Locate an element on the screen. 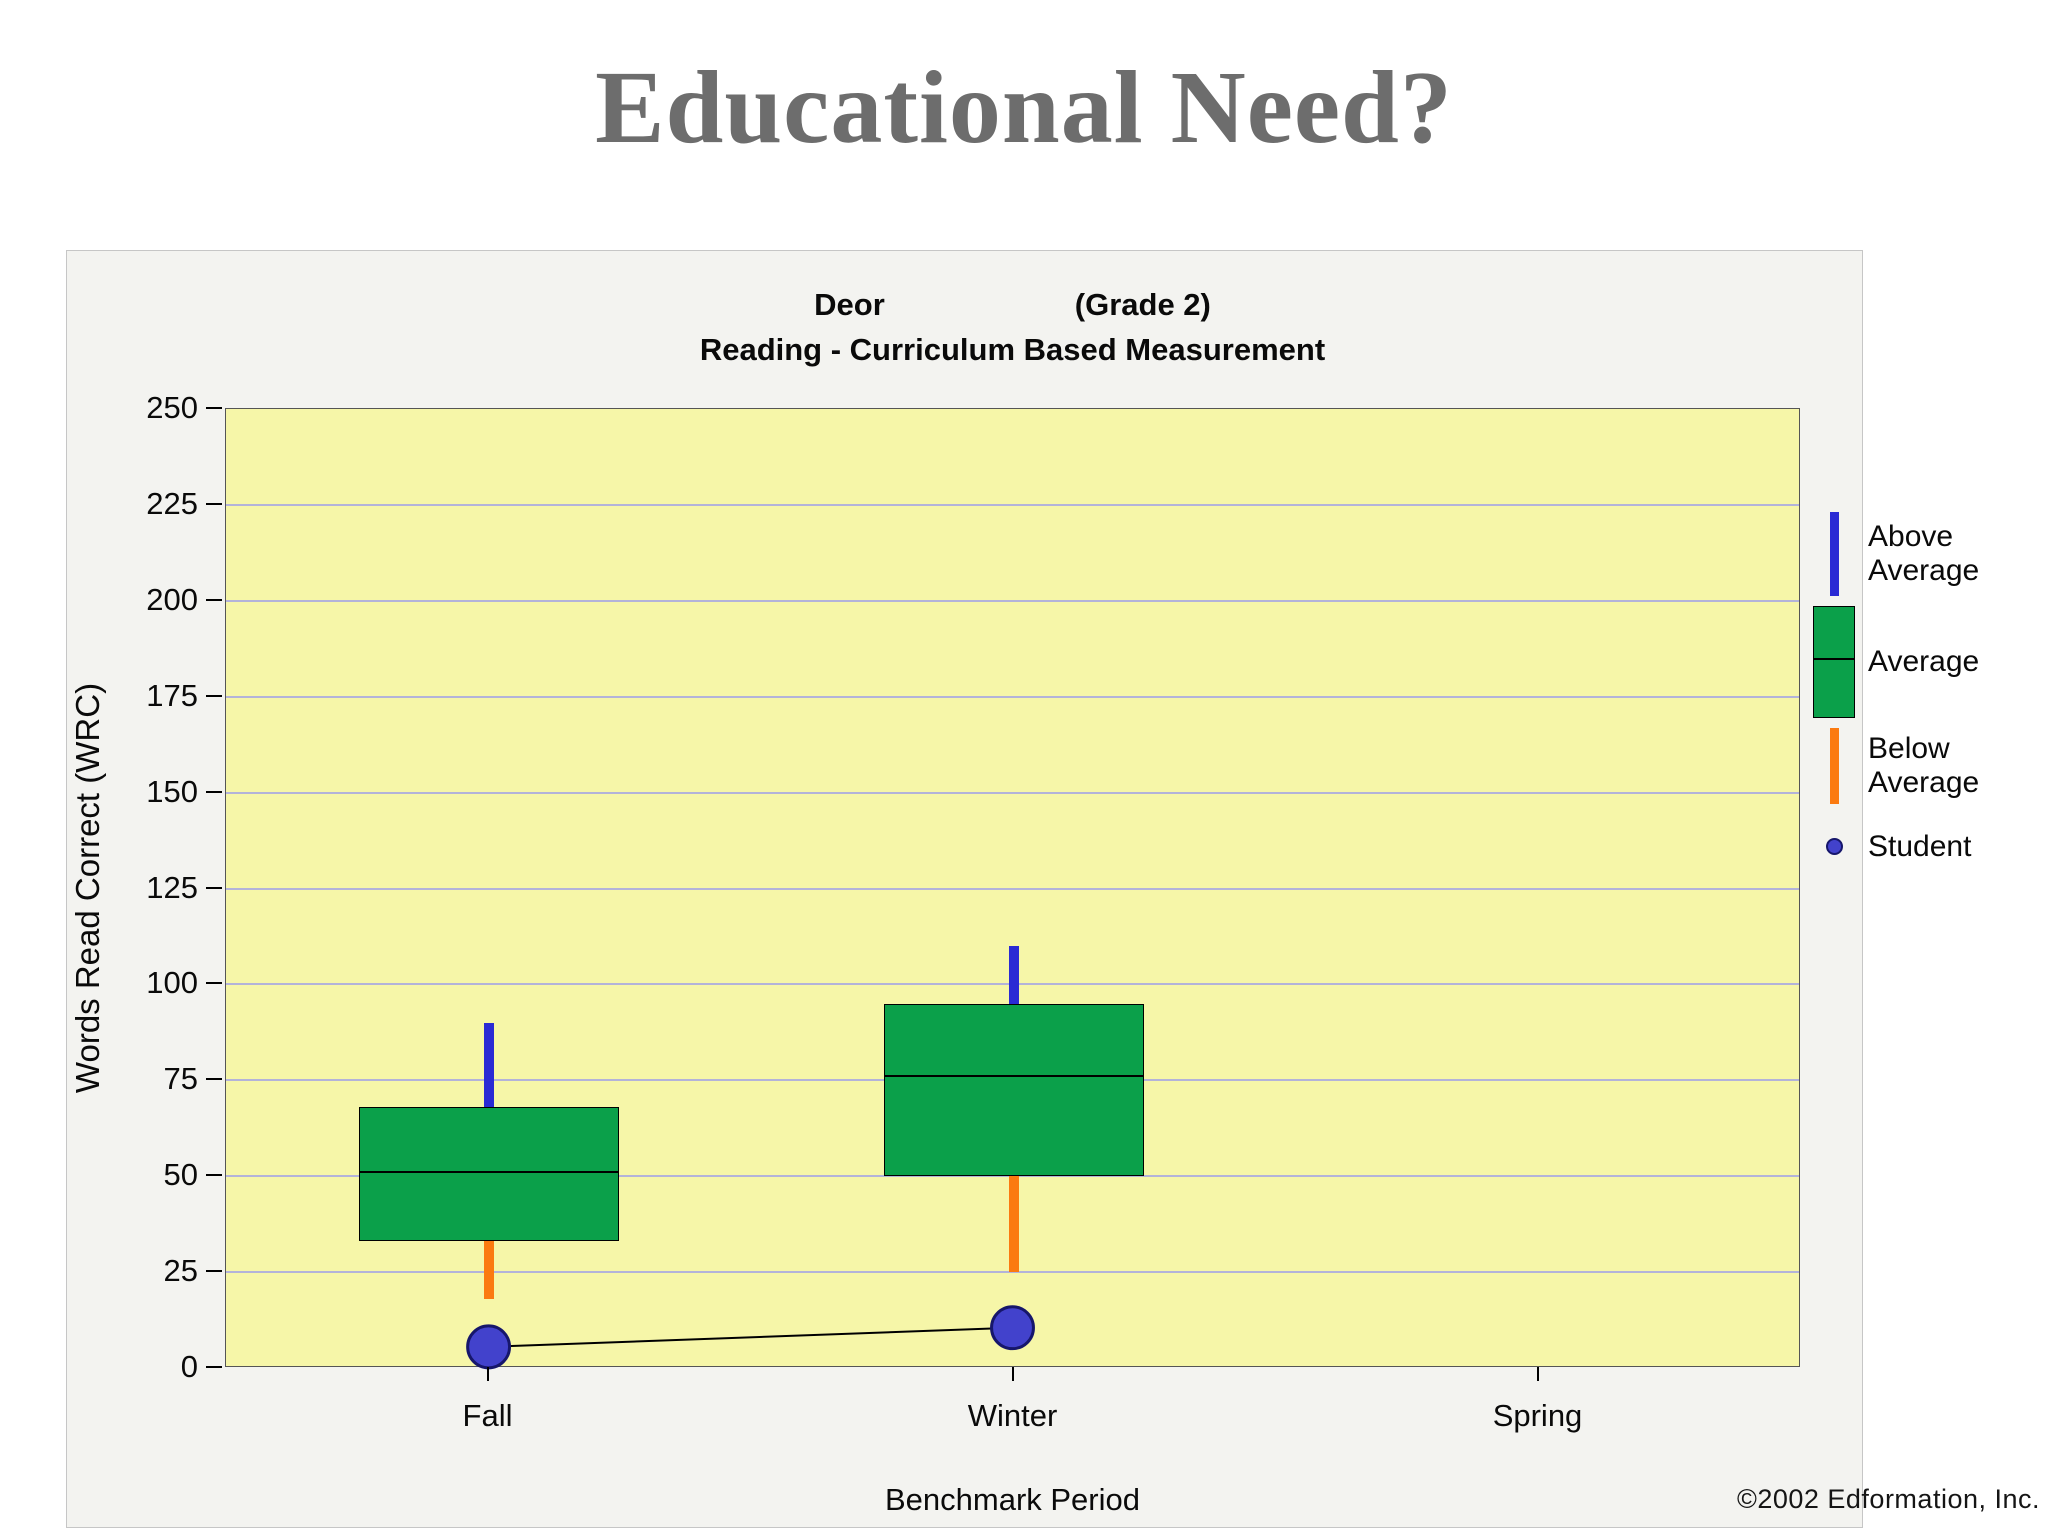 Image resolution: width=2048 pixels, height=1536 pixels. legend-item-student: Student is located at coordinates (1930, 847).